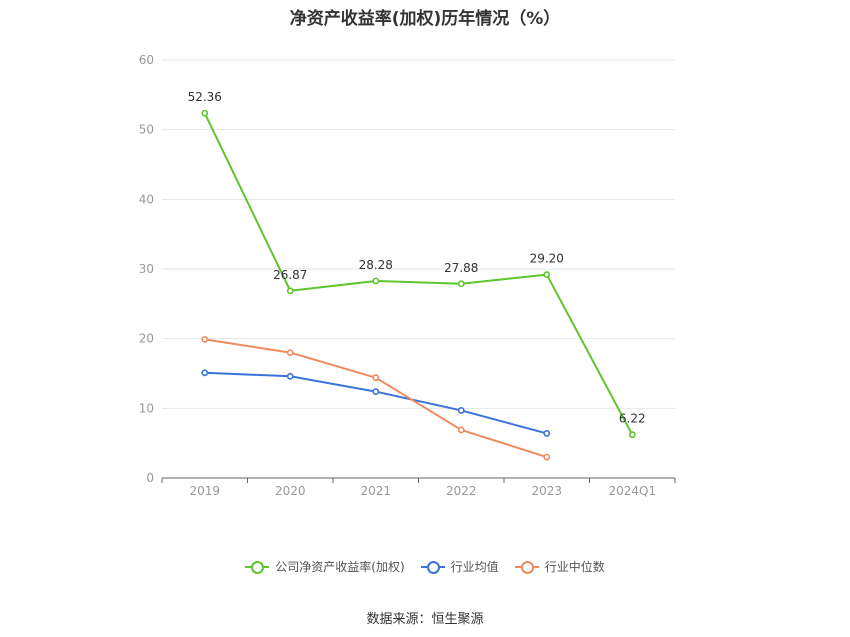  I want to click on x-tick-label: 2020, so click(290, 491).